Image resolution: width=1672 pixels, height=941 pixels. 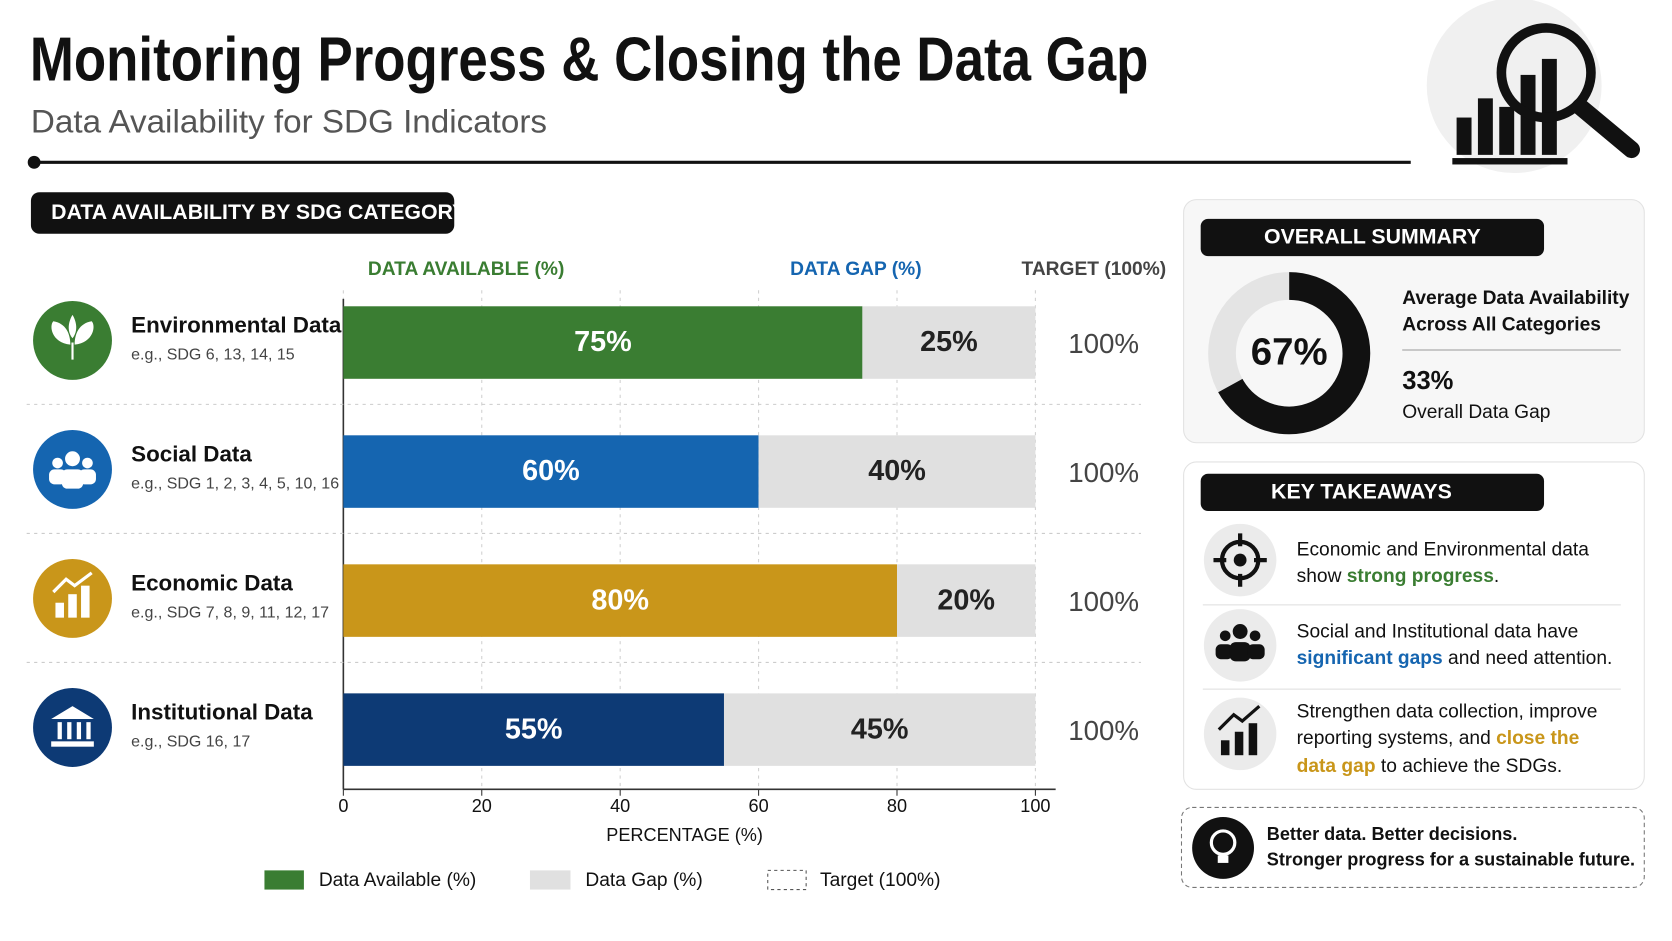 I want to click on takeaway-text: Economic and Environmental data, so click(x=1443, y=550).